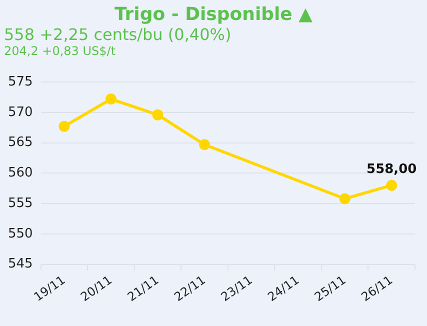  Describe the element at coordinates (20, 142) in the screenshot. I see `y-tick-label: 565` at that location.